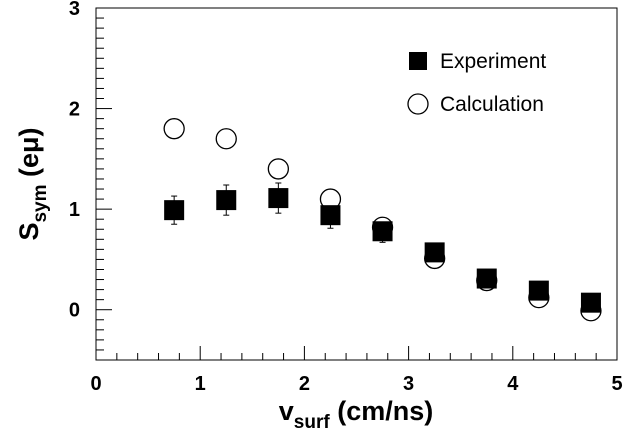  Describe the element at coordinates (32, 183) in the screenshot. I see `y-axis-title: Ssym (eμ)` at that location.